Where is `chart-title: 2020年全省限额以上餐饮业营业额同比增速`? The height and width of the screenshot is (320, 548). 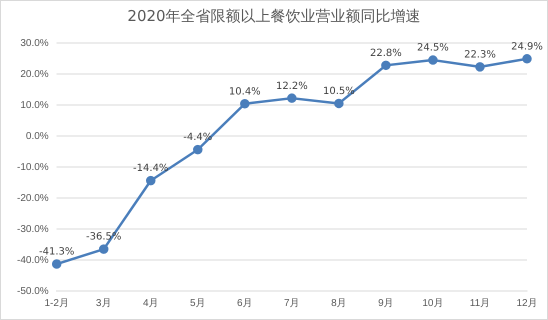 chart-title: 2020年全省限额以上餐饮业营业额同比增速 is located at coordinates (274, 16).